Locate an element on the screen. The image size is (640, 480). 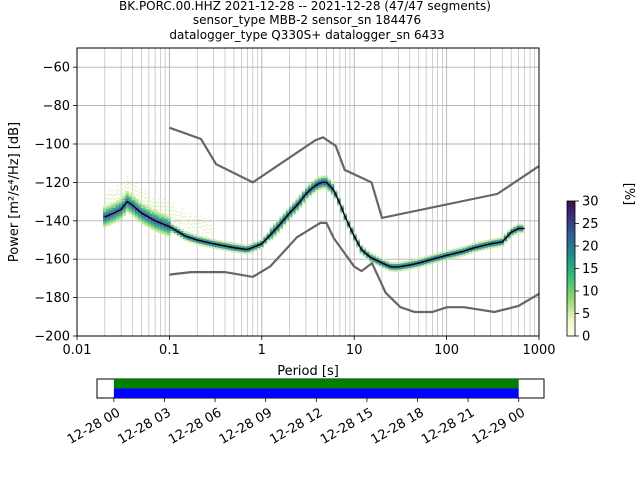
x-tick-label: 1 is located at coordinates (262, 350).